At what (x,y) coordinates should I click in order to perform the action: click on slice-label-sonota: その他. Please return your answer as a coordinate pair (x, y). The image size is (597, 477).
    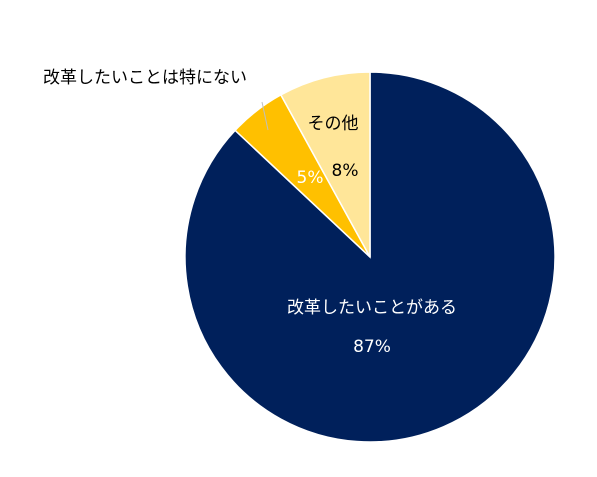
    Looking at the image, I should click on (333, 124).